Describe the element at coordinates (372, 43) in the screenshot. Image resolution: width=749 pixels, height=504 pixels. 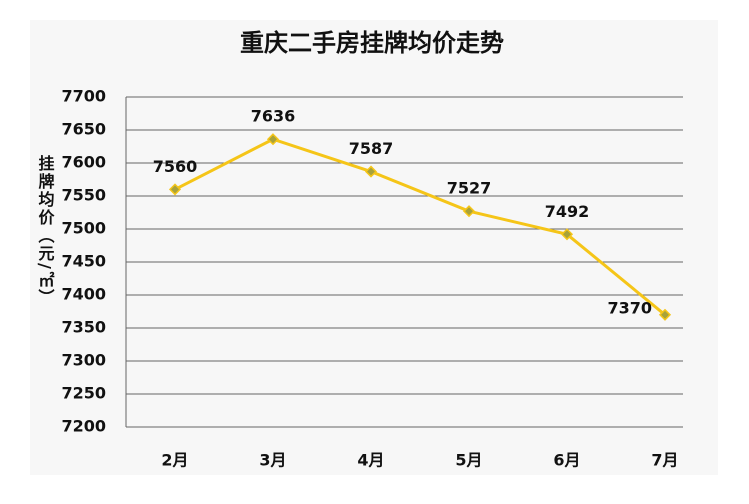
I see `chart-title: 重庆二手房挂牌均价走势` at that location.